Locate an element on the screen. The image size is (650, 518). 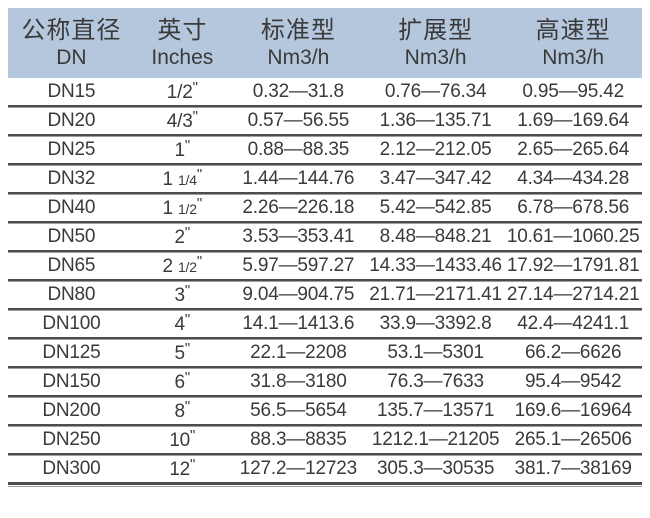
cell-standard: 56.5—5654 is located at coordinates (298, 410).